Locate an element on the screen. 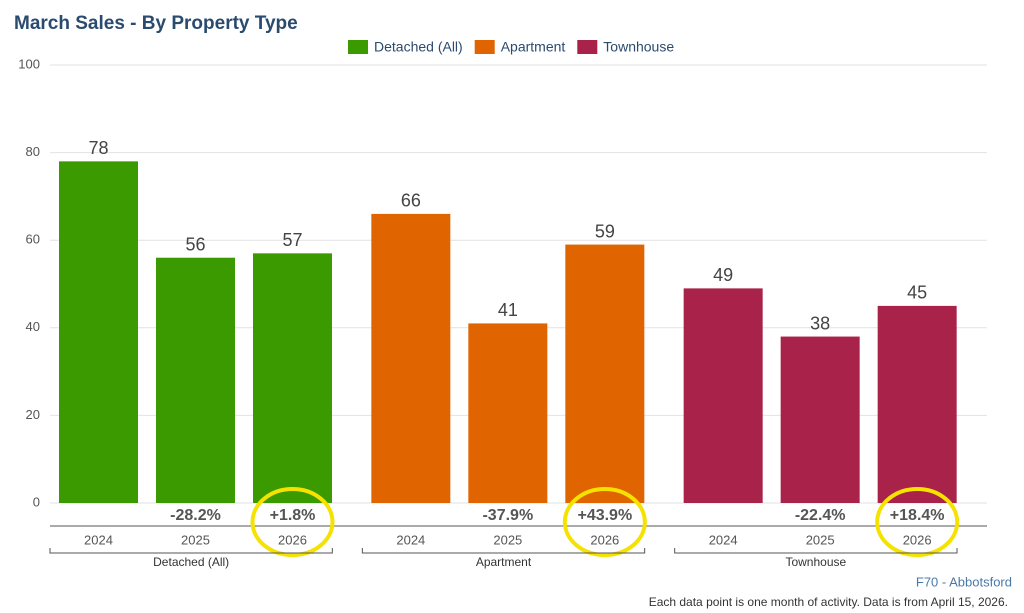 The height and width of the screenshot is (613, 1024). change-label: -28.2% is located at coordinates (195, 515).